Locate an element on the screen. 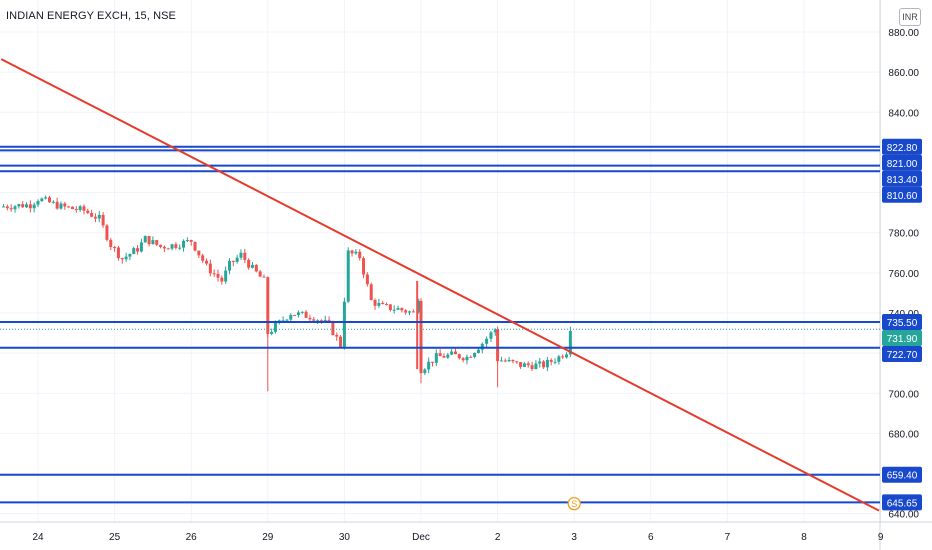 The image size is (932, 550). time-tick-label: 3 is located at coordinates (574, 537).